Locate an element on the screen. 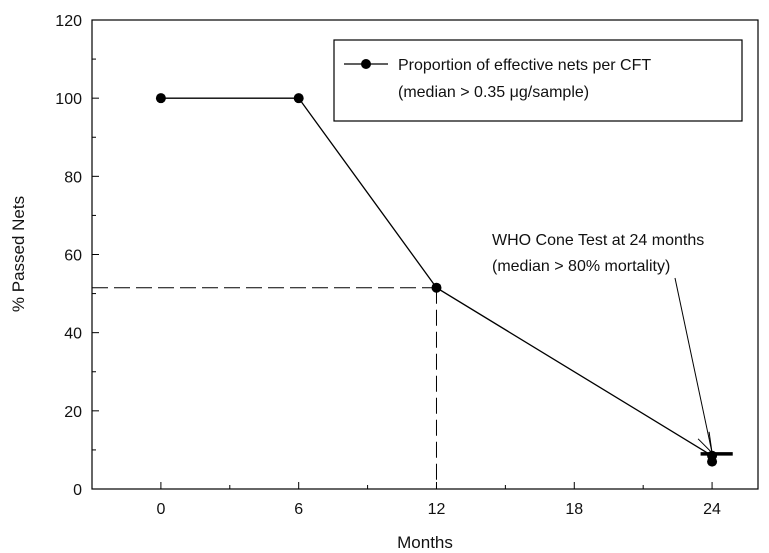 The image size is (769, 553). y-tick-label: 120 is located at coordinates (68, 21).